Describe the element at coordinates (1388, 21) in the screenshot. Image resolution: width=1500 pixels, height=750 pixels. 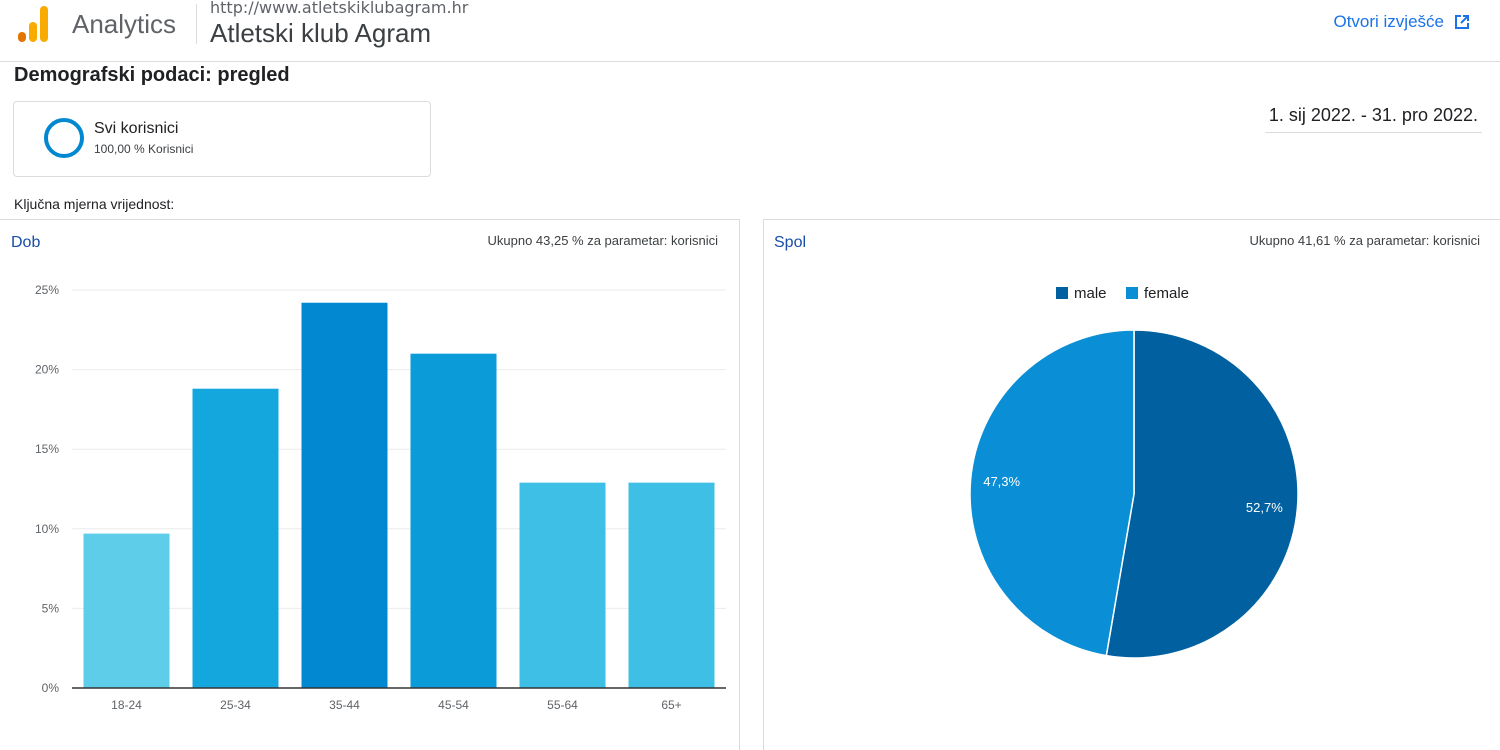
I see `open-report-label: Otvori izvješće` at that location.